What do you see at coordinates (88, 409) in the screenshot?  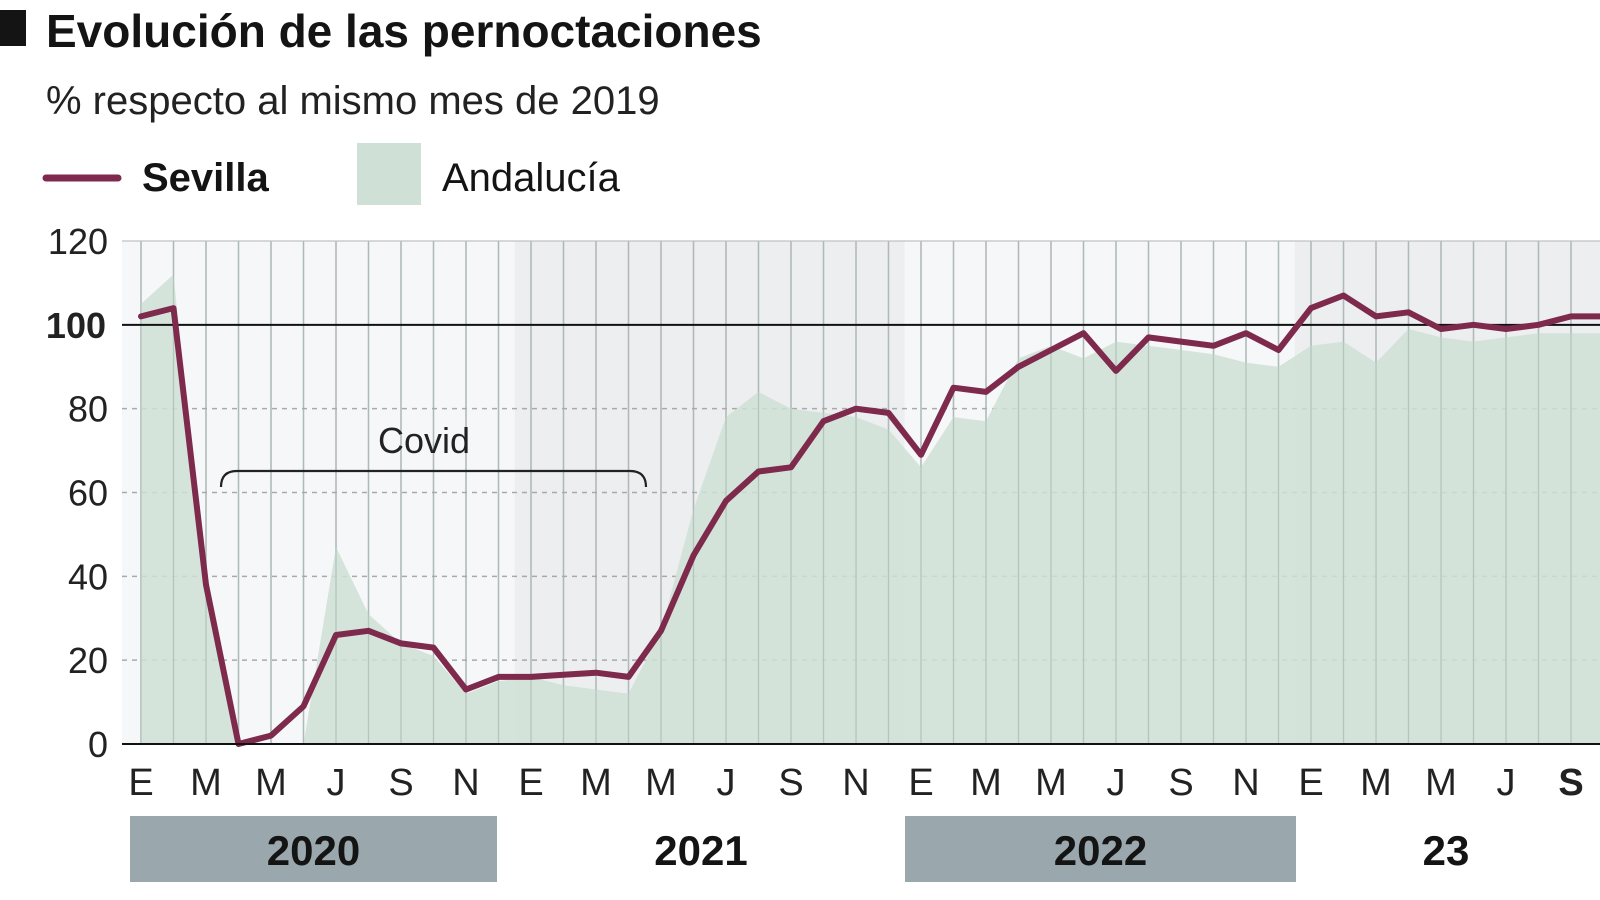 I see `y-tick-label: 80` at bounding box center [88, 409].